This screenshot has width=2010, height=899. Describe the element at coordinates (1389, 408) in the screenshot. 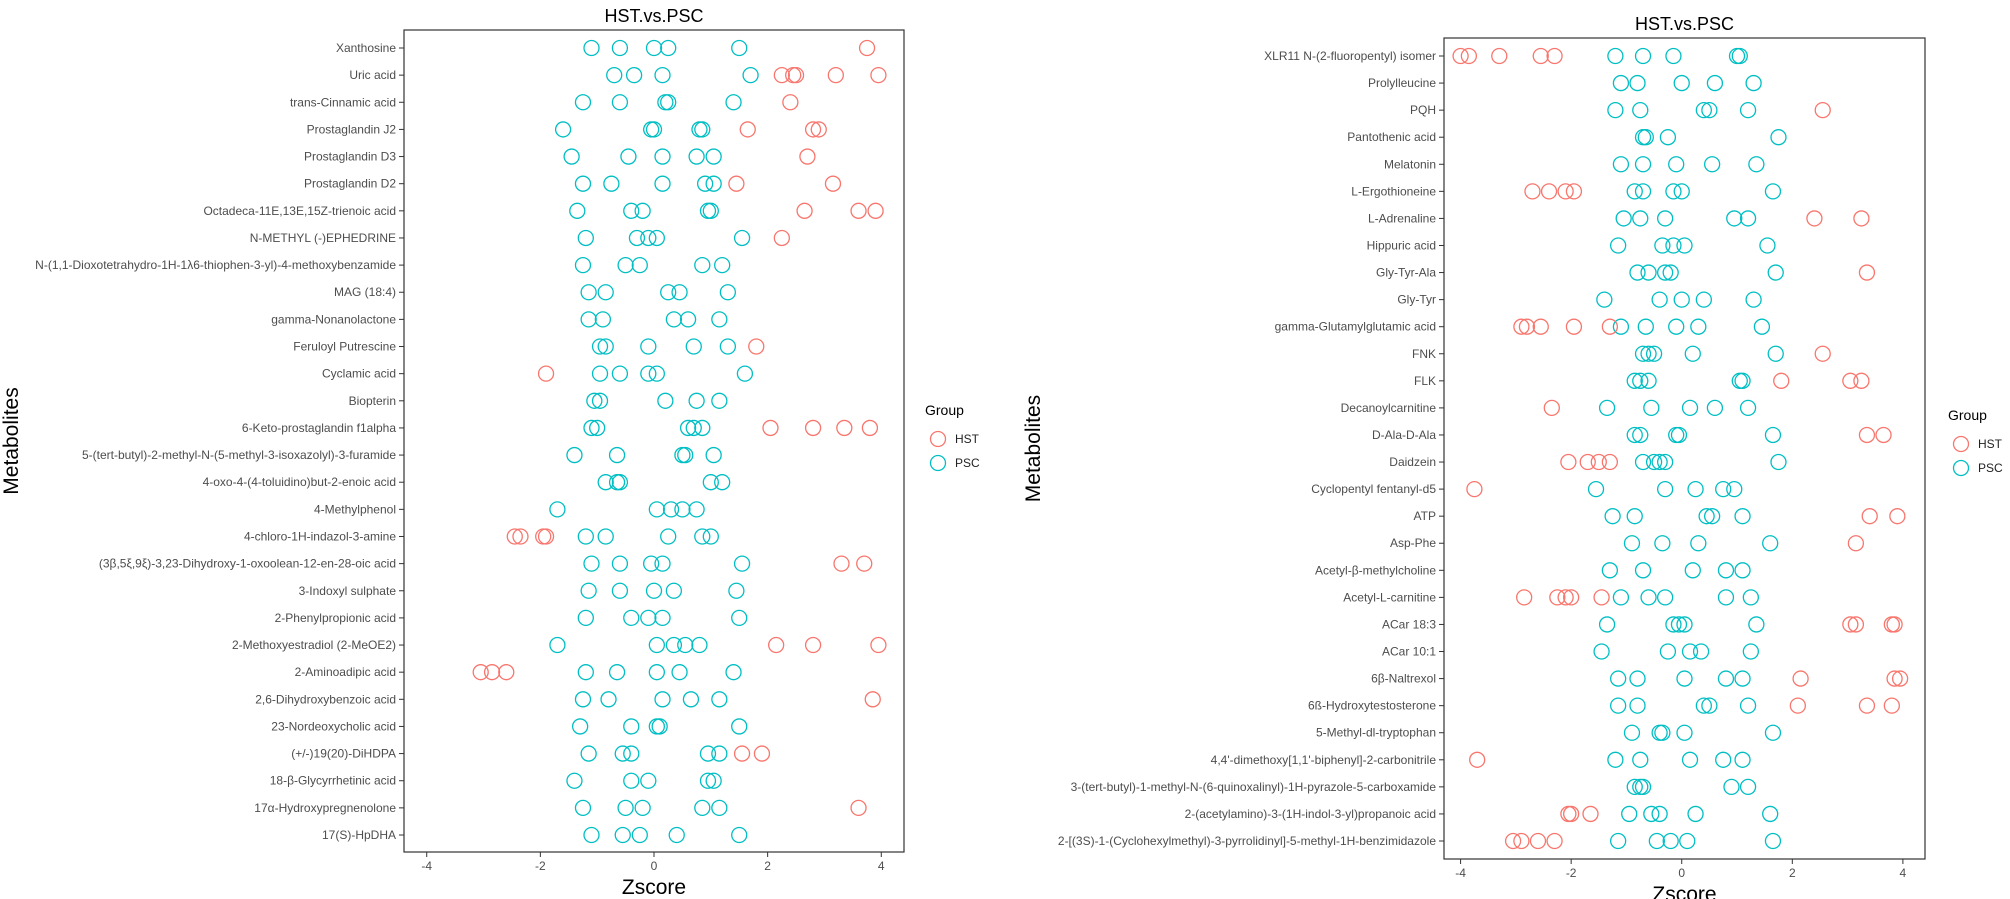

I see `right-category-label: Decanoylcarnitine` at that location.